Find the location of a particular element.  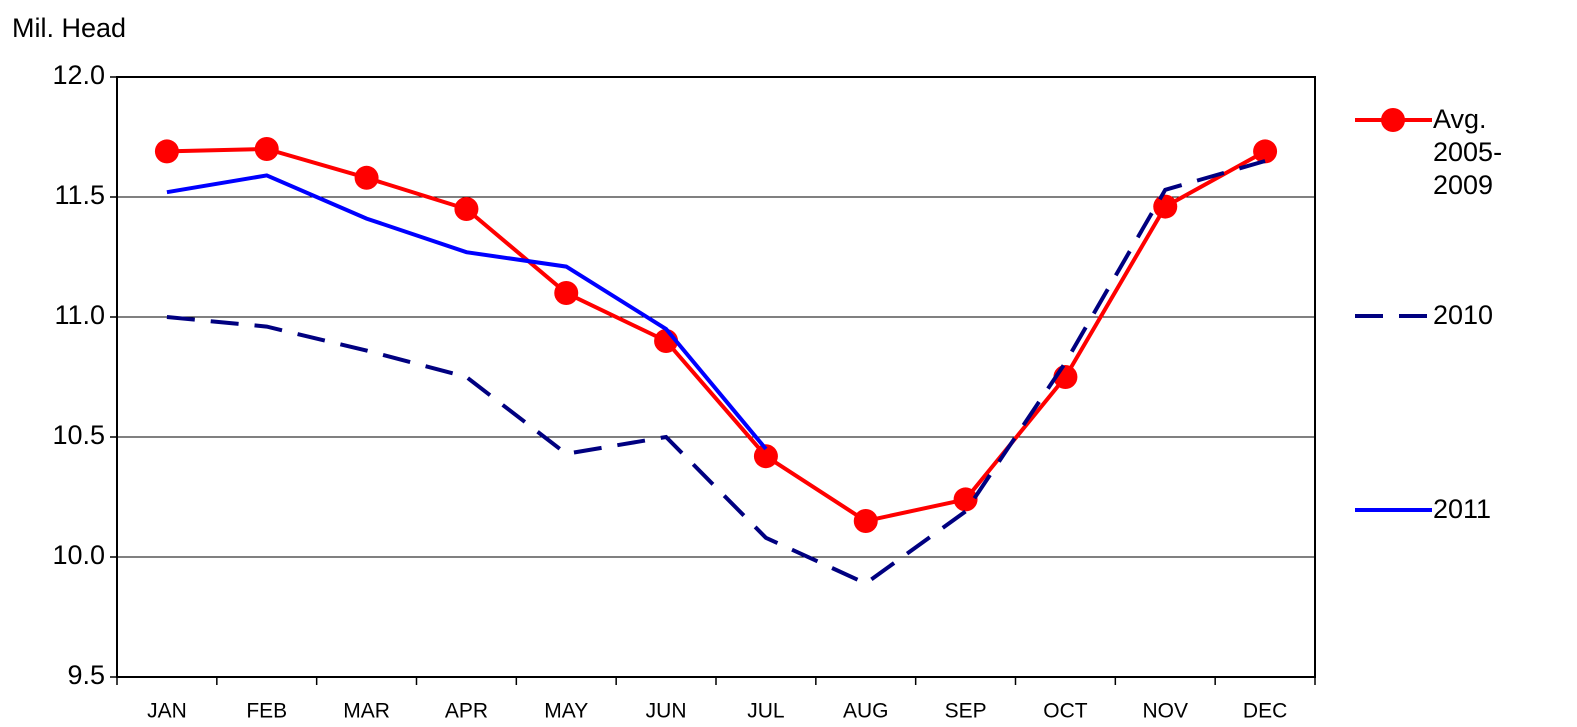

y-tick-label: 11.5 is located at coordinates (79, 195).